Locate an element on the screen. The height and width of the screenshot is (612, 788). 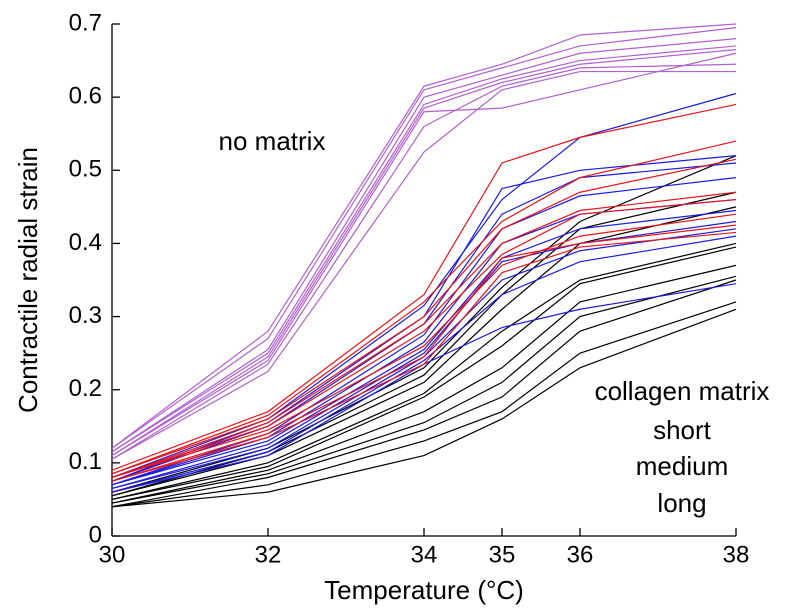
y-tick-label: 0 is located at coordinates (95, 534).